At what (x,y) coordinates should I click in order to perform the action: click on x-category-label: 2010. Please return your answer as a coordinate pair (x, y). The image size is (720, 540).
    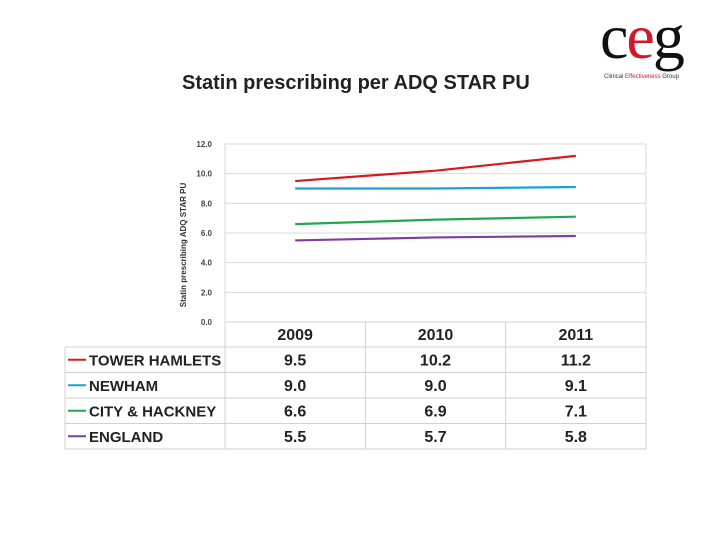
    Looking at the image, I should click on (436, 335).